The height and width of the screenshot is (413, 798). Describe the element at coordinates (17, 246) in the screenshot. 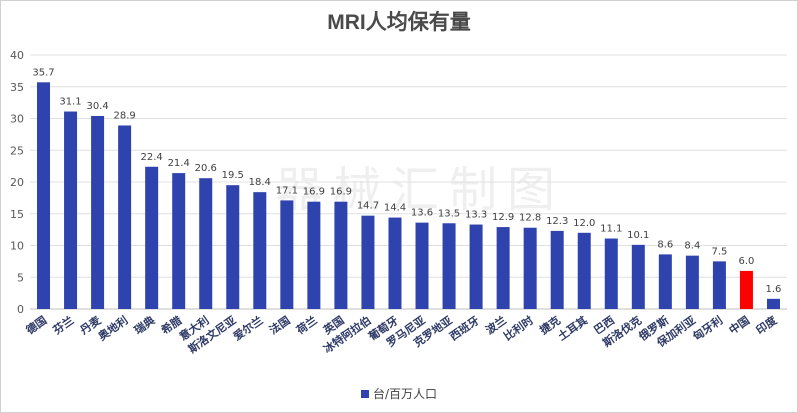

I see `y-tick-label: 10` at that location.